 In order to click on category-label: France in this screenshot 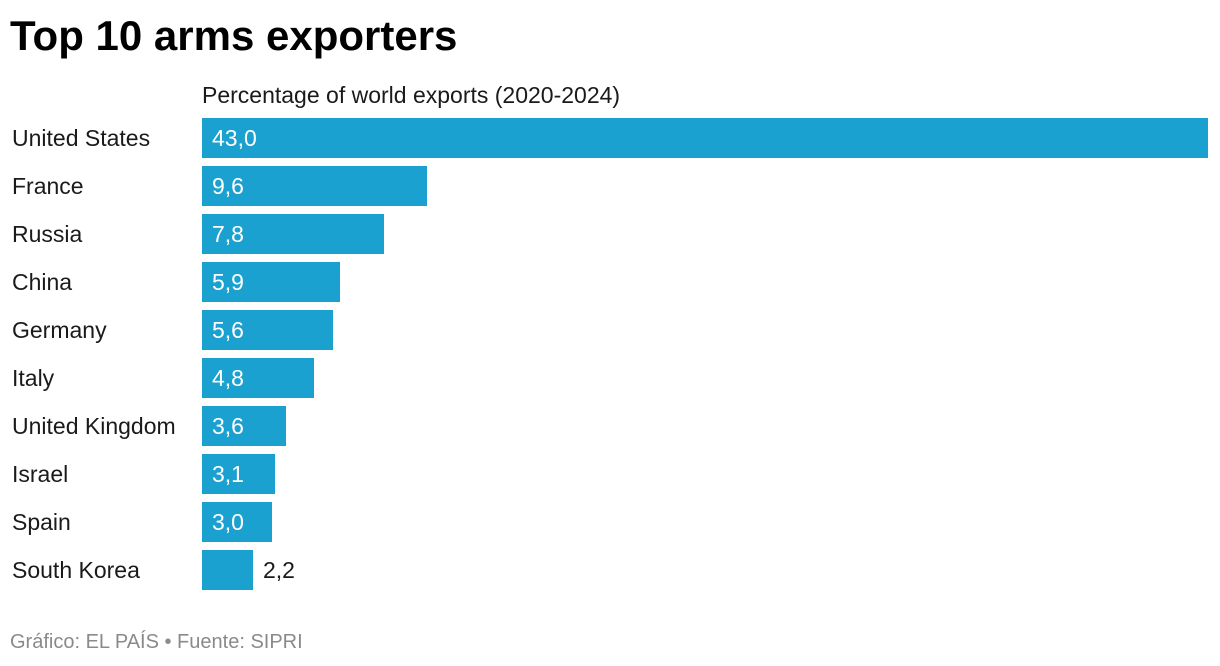, I will do `click(48, 186)`.